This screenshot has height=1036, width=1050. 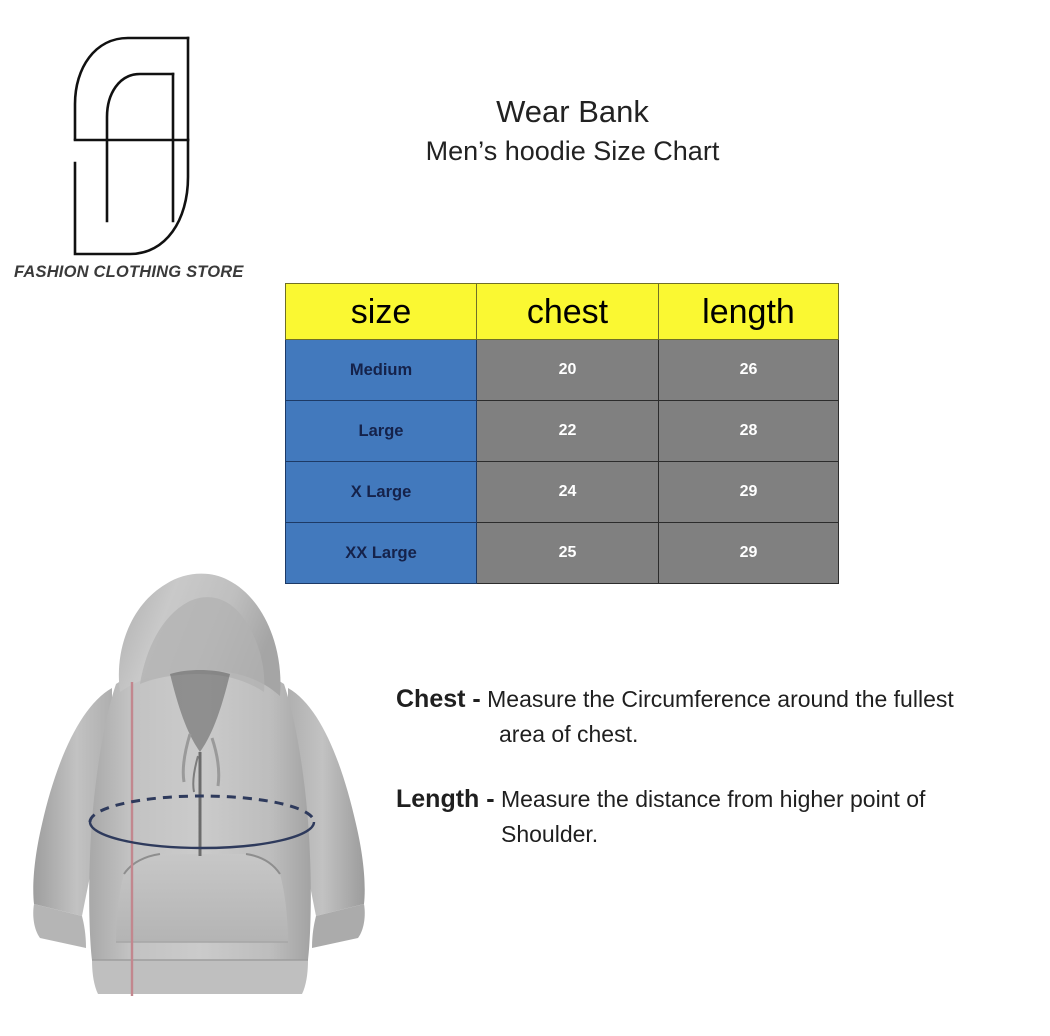 I want to click on chart-subtitle: Men’s hoodie Size Chart, so click(x=572, y=151).